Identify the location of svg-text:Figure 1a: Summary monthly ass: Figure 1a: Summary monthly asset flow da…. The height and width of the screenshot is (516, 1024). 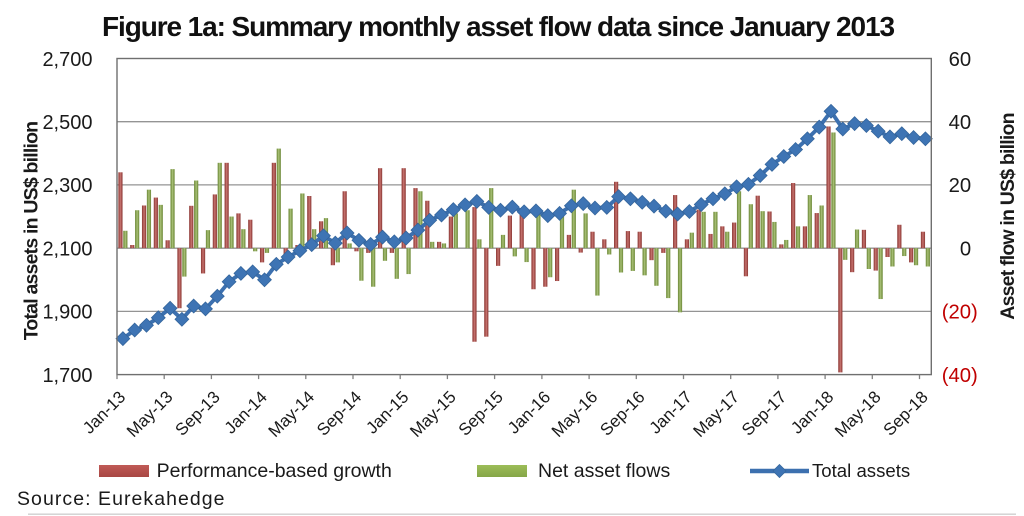
(498, 26).